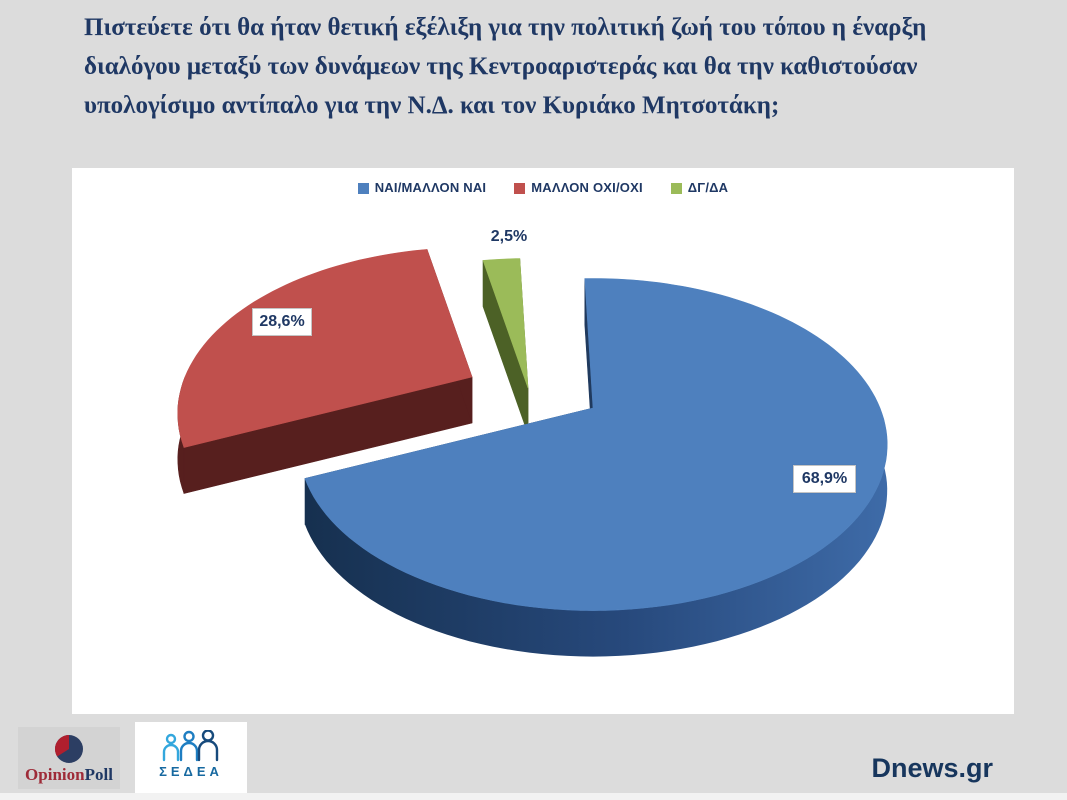 Image resolution: width=1067 pixels, height=800 pixels. I want to click on opinionpoll-pie-icon, so click(69, 749).